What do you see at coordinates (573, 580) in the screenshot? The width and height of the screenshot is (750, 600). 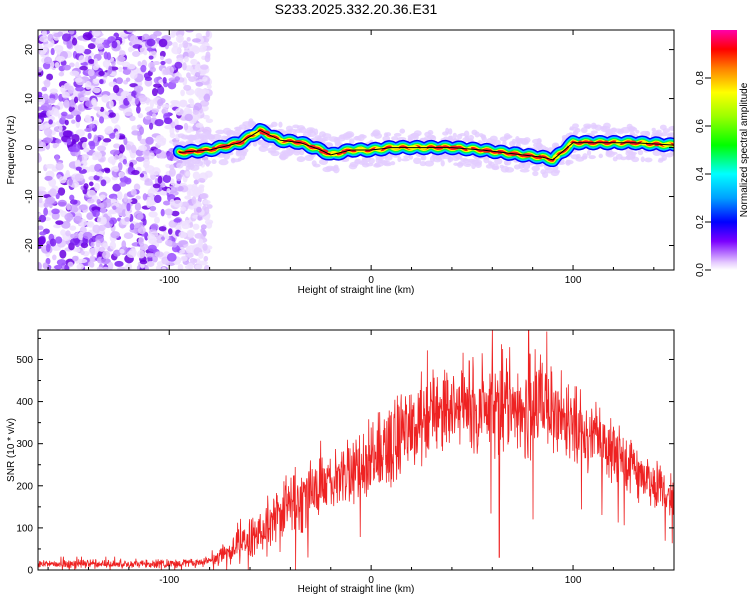 I see `bottom-x-tick-label: 100` at bounding box center [573, 580].